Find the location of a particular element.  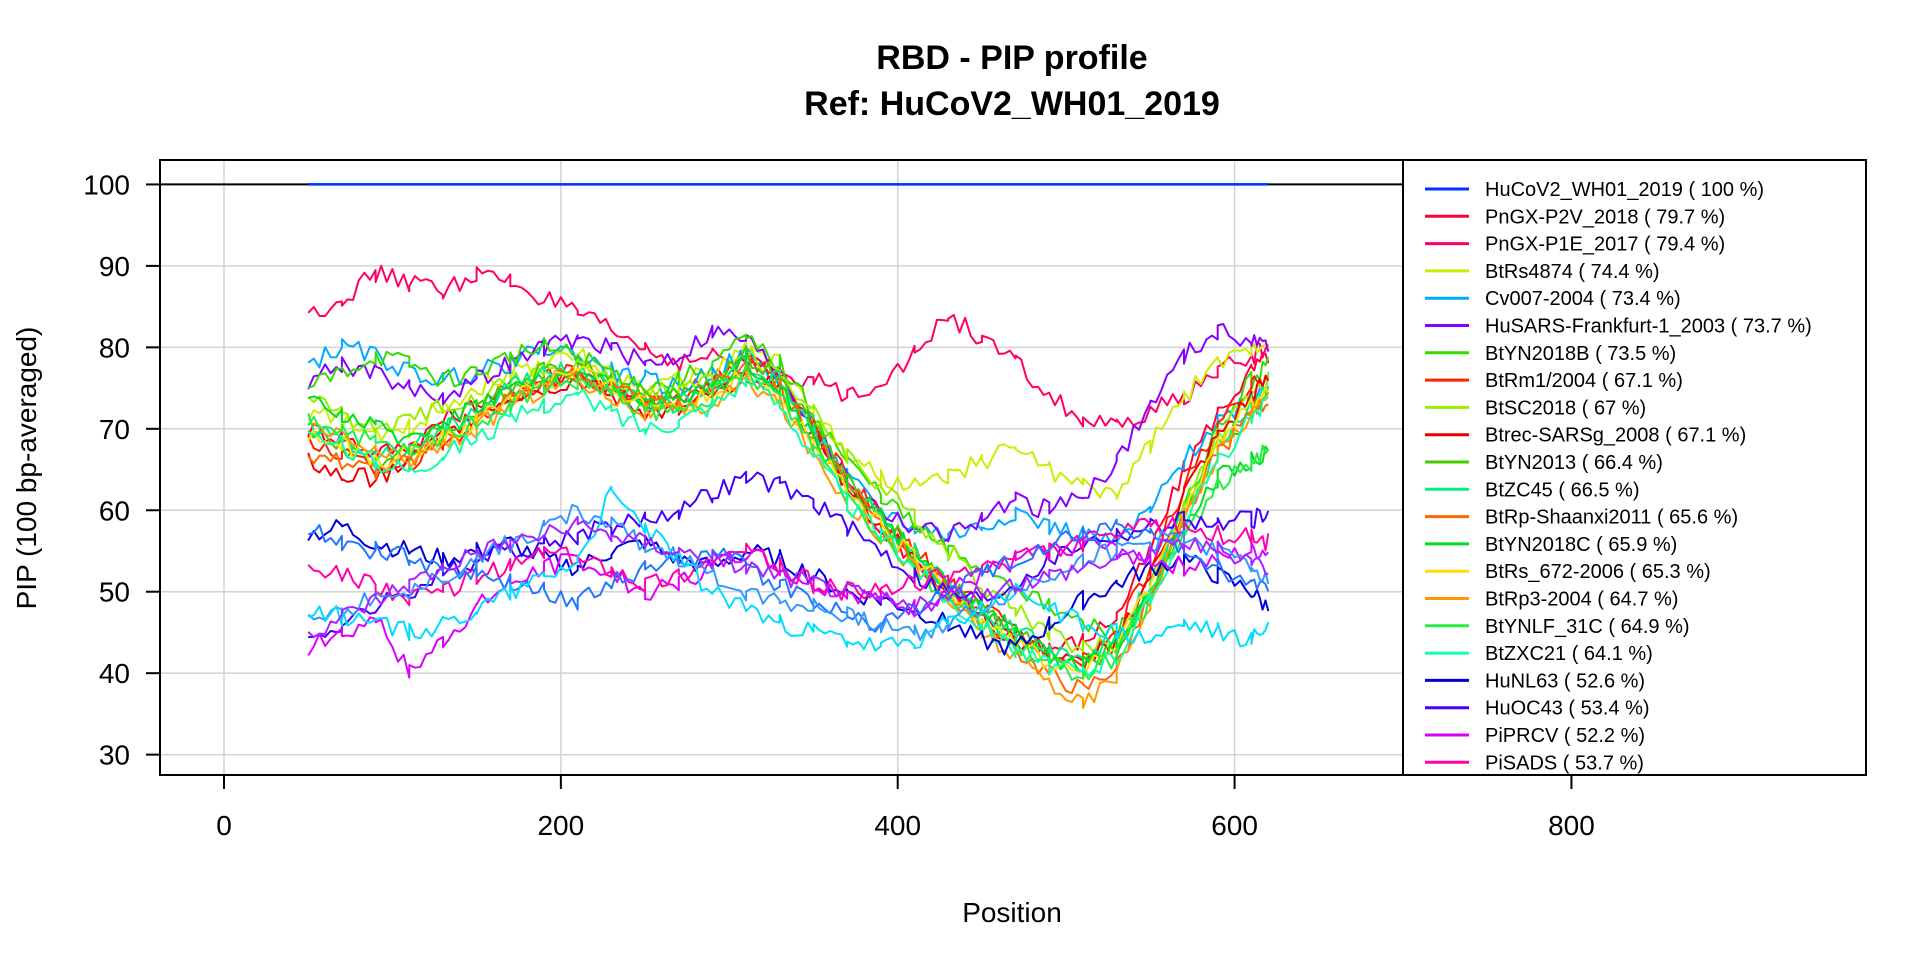

y-tick-label: 70 is located at coordinates (114, 429).